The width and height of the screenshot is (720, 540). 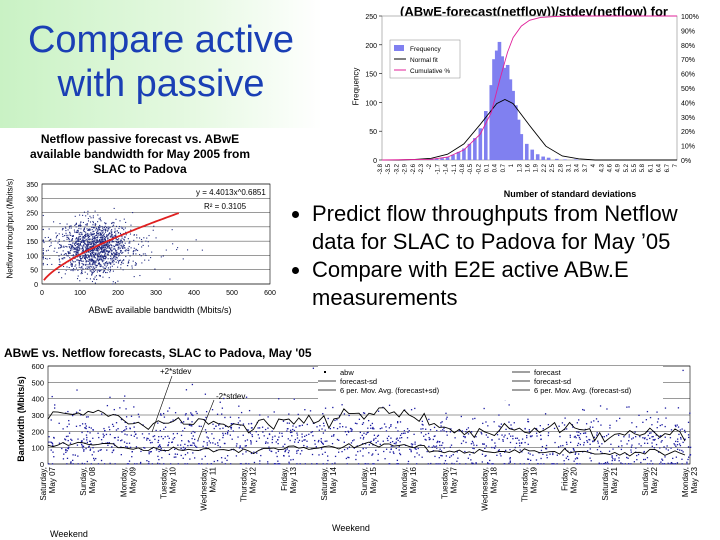 I want to click on histogram-bar, so click(x=475, y=149).